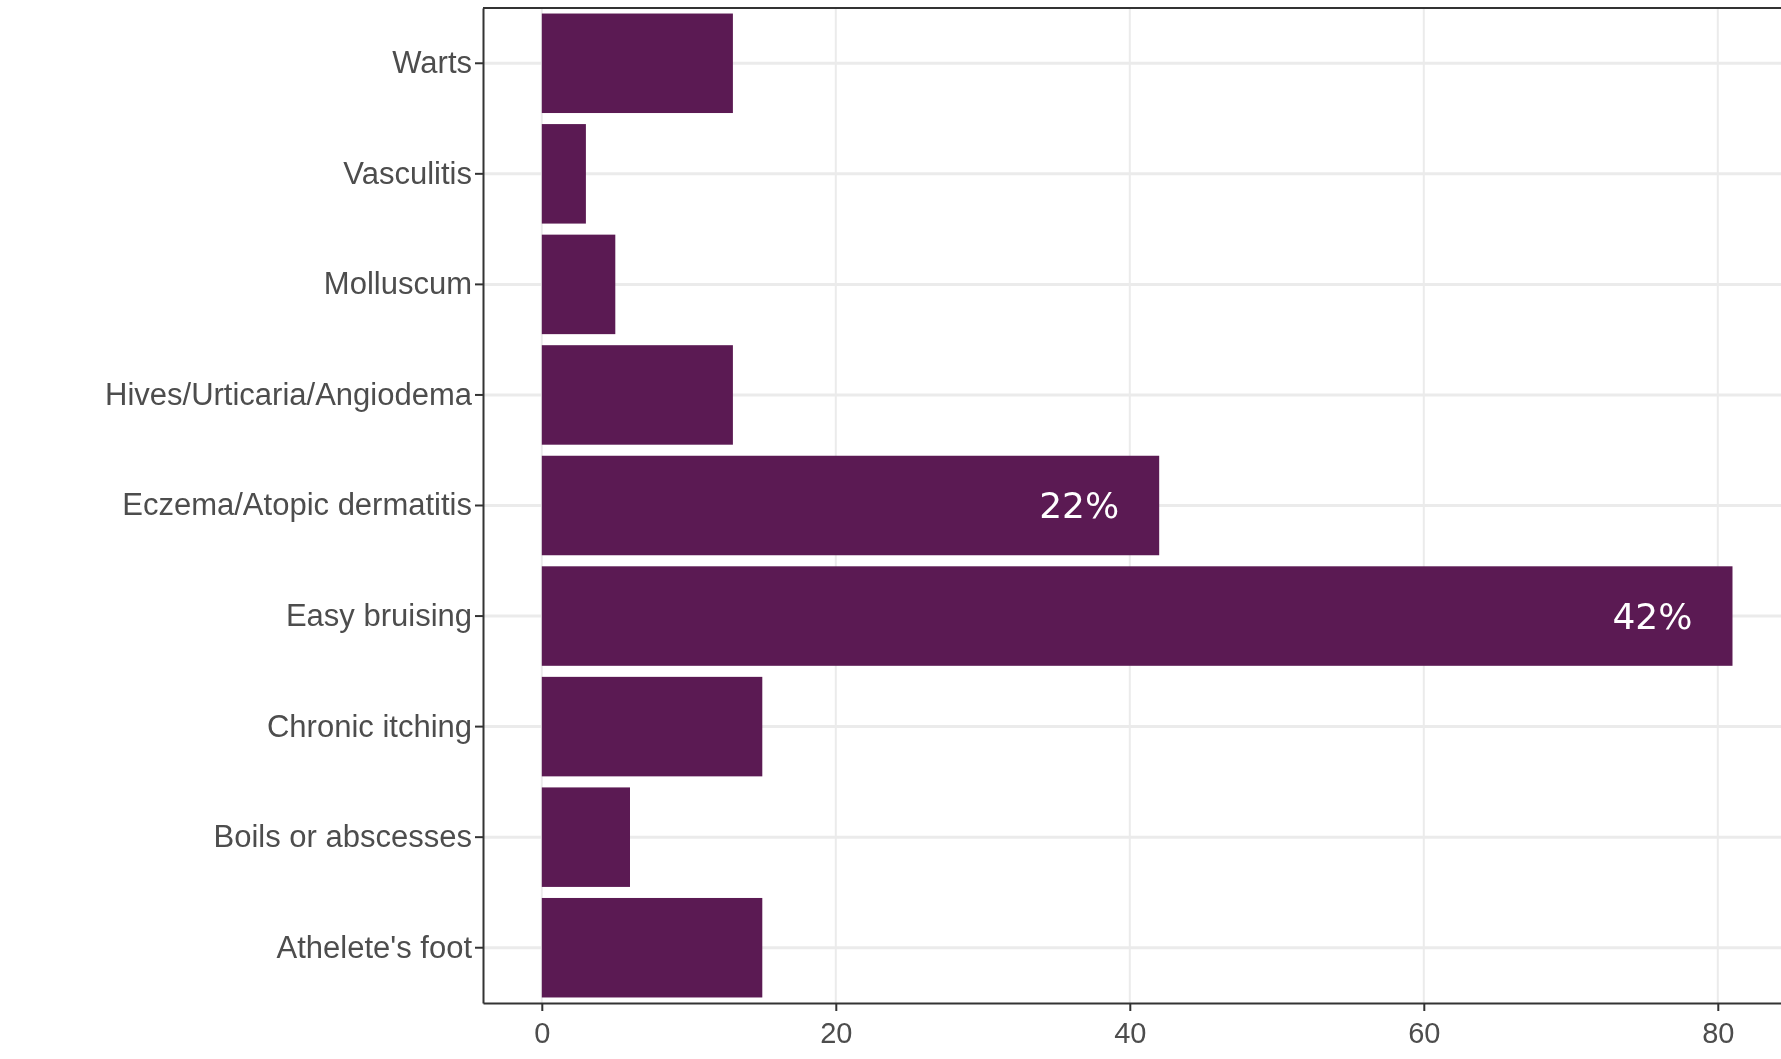  I want to click on y-tick-label: Chronic itching, so click(369, 726).